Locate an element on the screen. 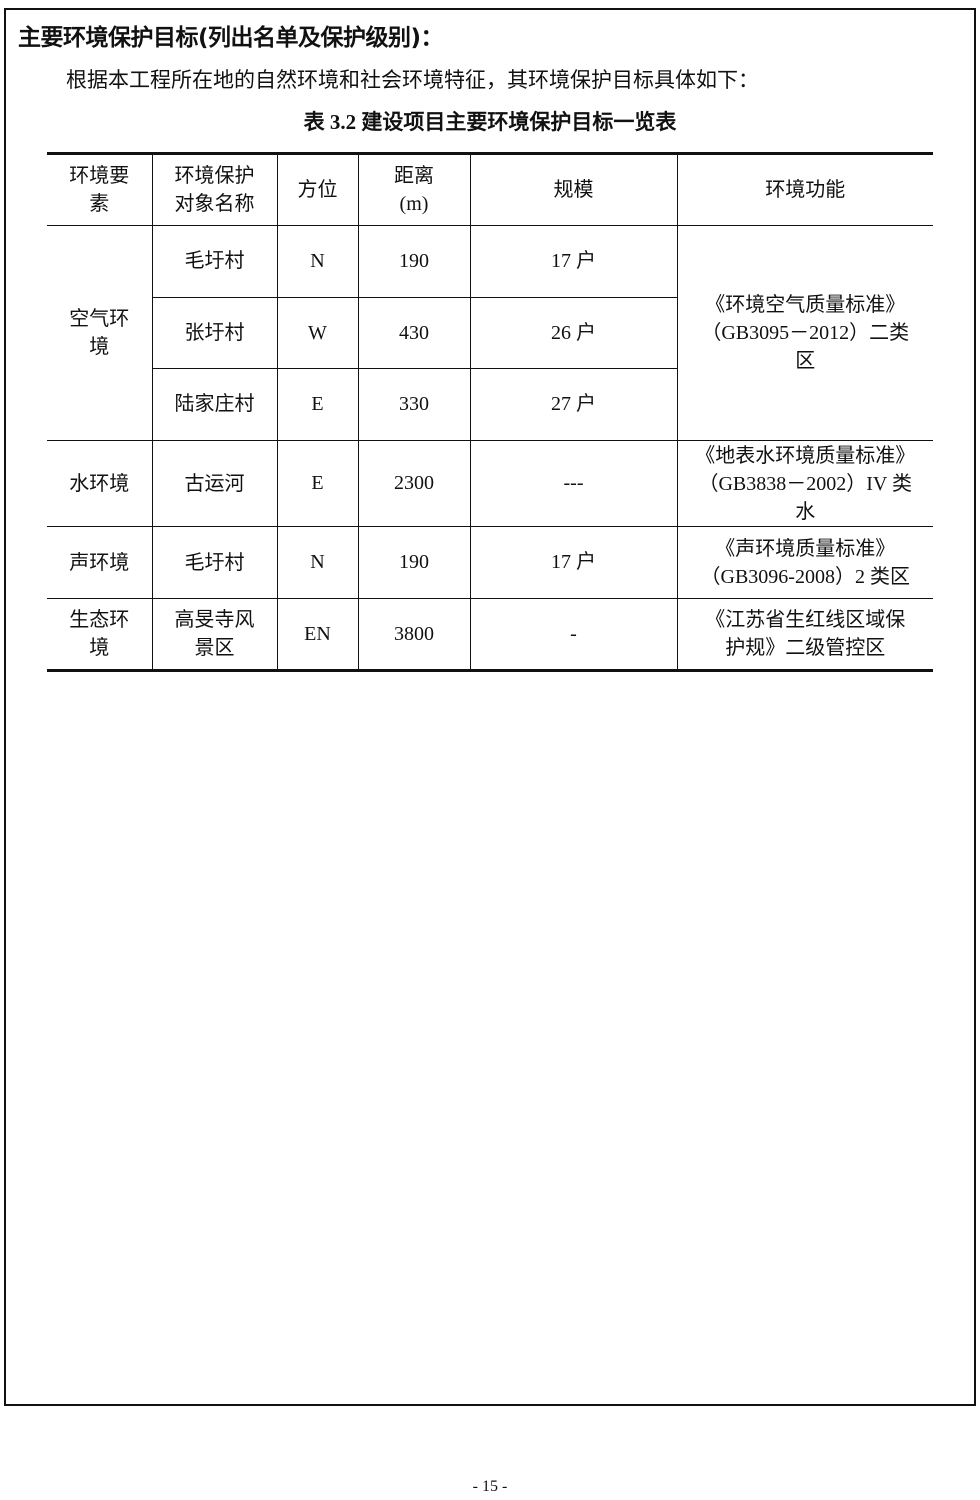 The height and width of the screenshot is (1500, 980). cell-line: 毛圩村 is located at coordinates (214, 562).